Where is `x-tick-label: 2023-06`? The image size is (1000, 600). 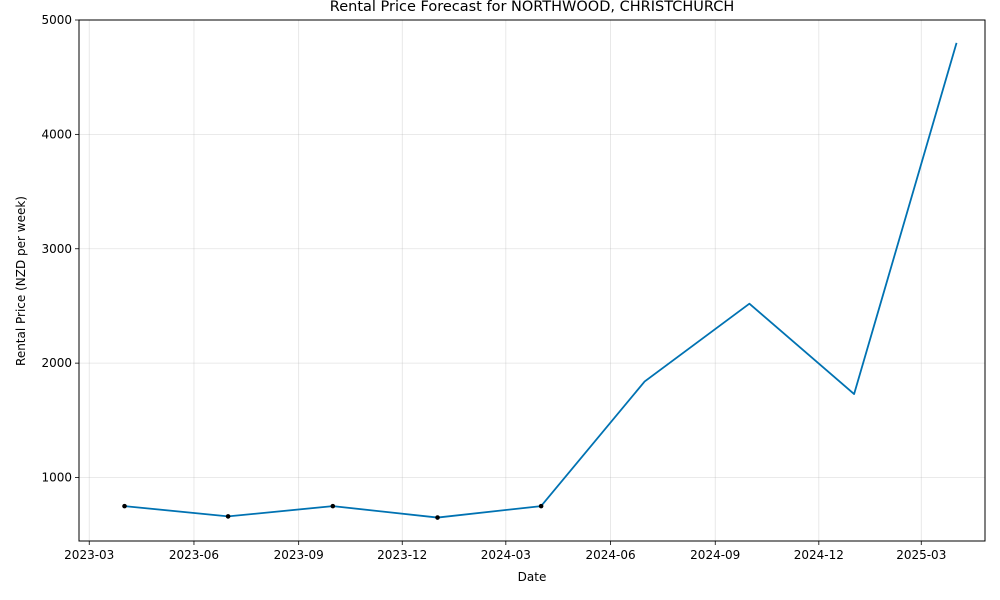 x-tick-label: 2023-06 is located at coordinates (194, 555).